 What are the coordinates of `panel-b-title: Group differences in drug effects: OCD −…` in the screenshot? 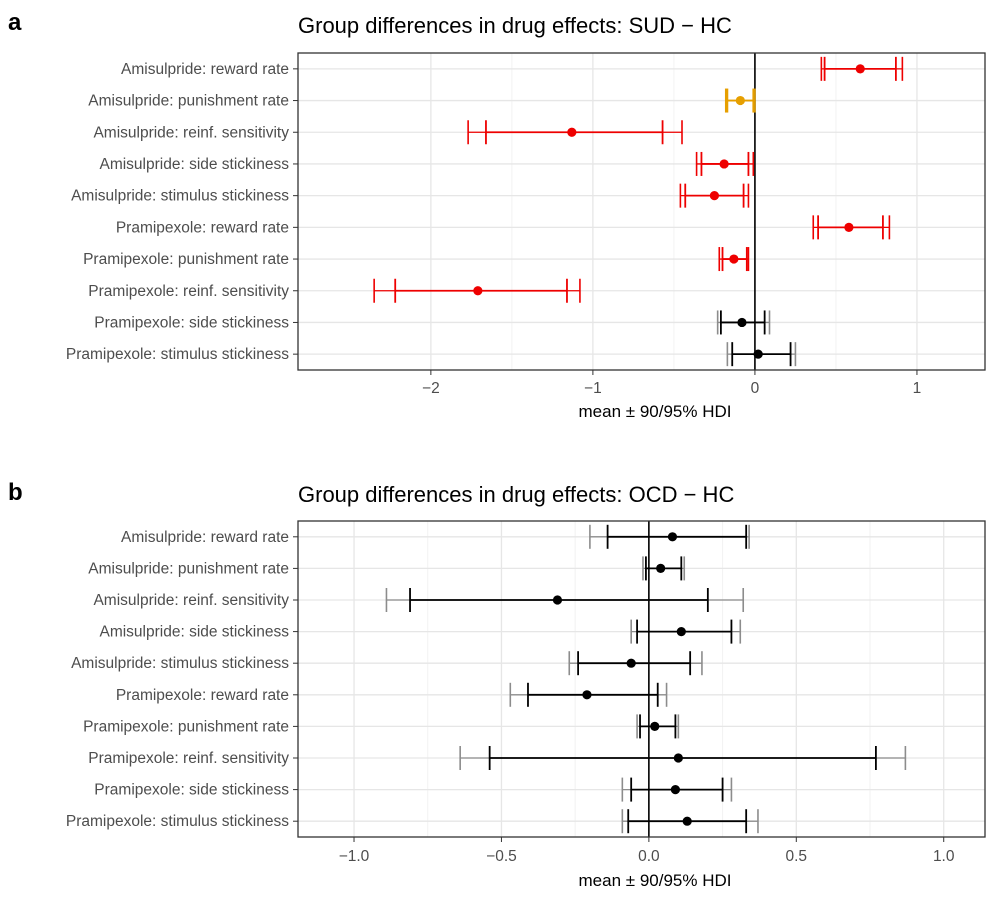 It's located at (516, 494).